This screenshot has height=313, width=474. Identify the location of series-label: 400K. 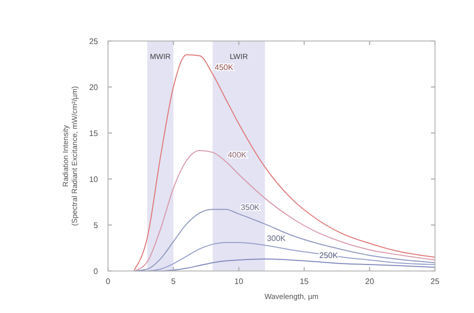
(238, 155).